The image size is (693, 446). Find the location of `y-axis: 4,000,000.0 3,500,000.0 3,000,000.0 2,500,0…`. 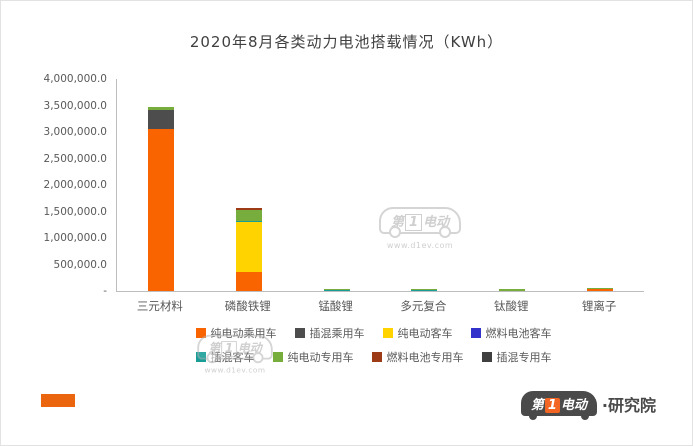

y-axis: 4,000,000.0 3,500,000.0 3,000,000.0 2,500,0… is located at coordinates (54, 185).